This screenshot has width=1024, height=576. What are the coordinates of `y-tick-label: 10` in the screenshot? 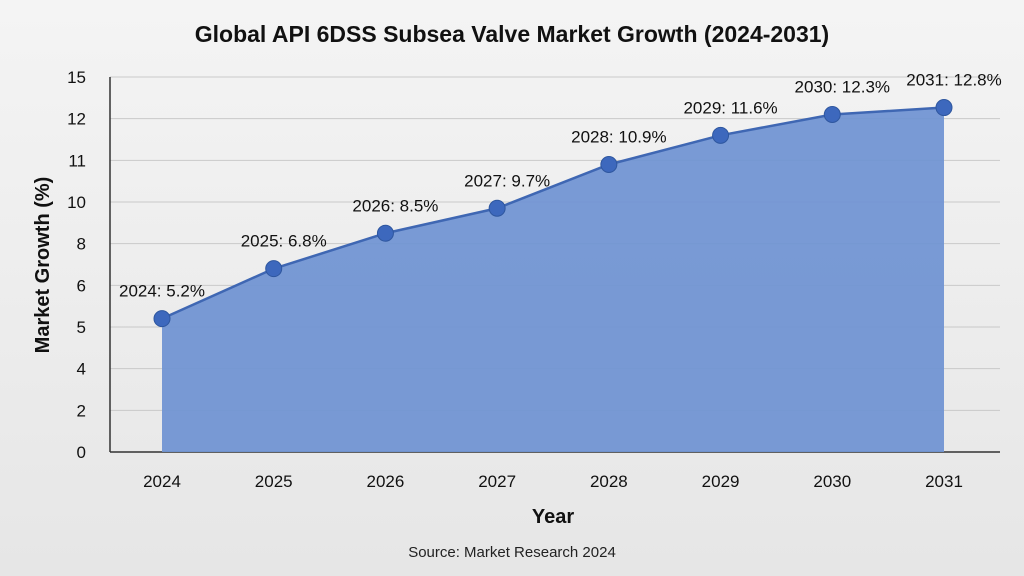 It's located at (76, 202).